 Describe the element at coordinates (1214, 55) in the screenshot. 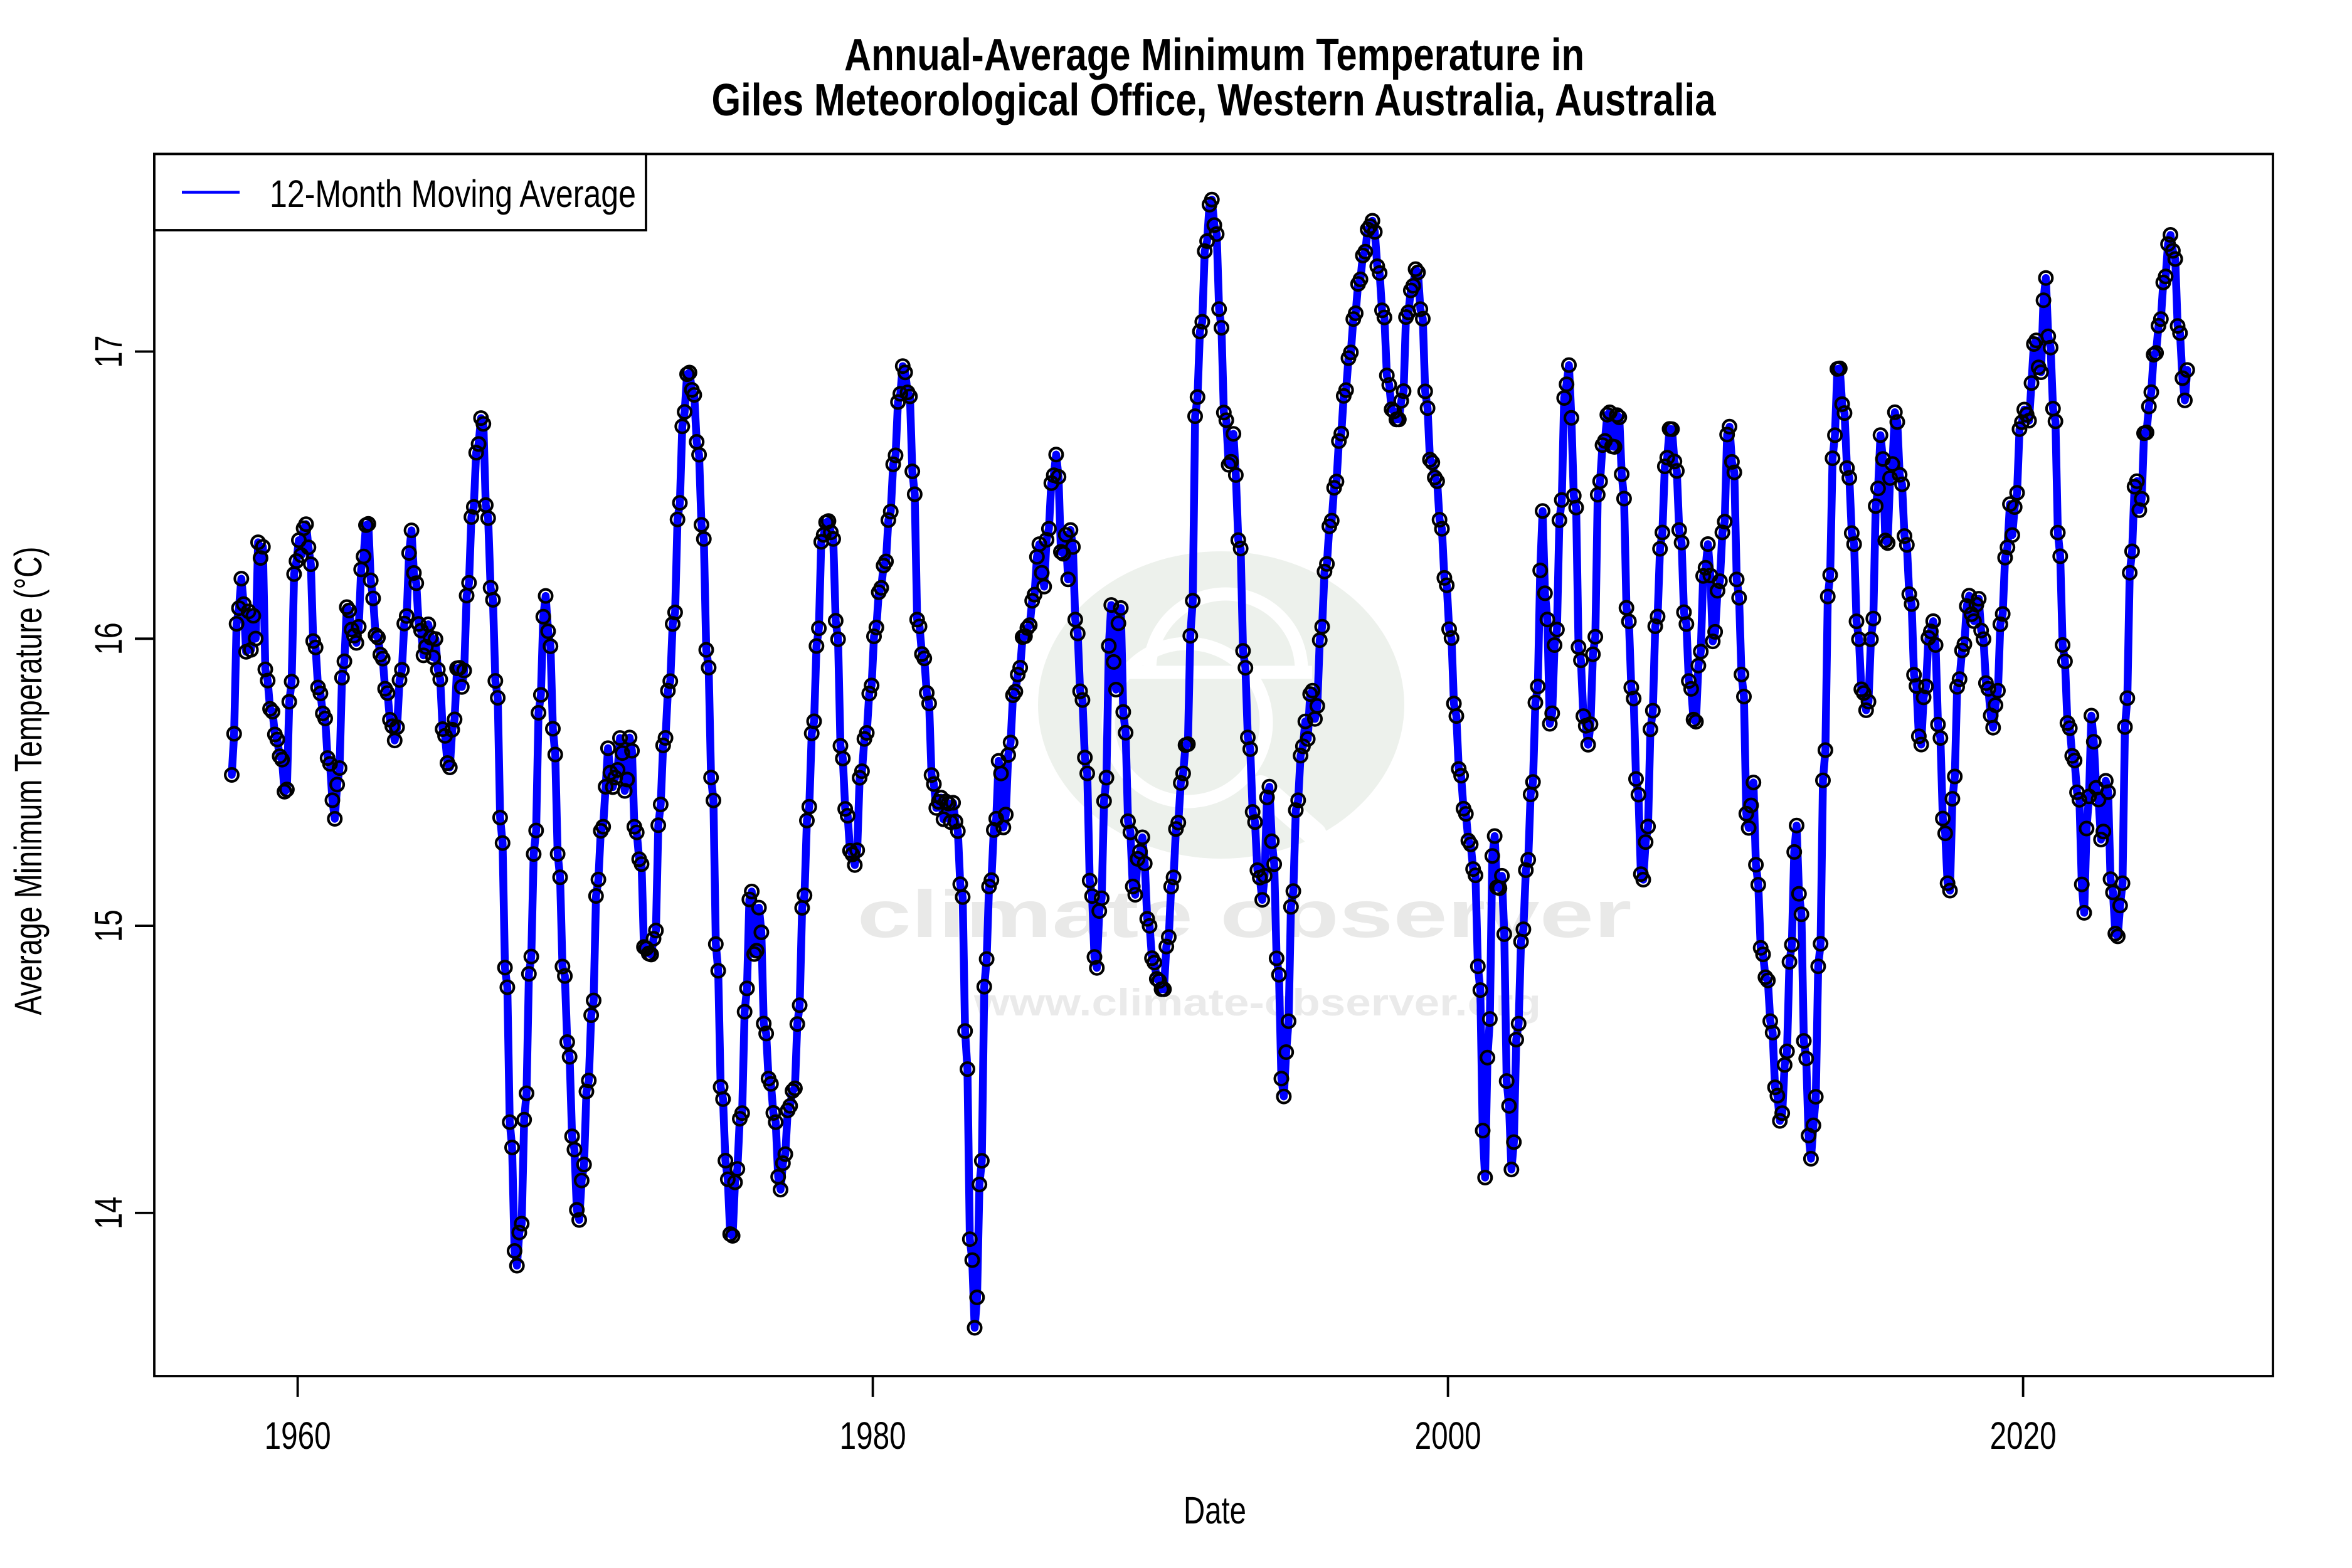

I see `svg-text:Annual-Average Minimum Tempera: Annual-Average Minimum Temperature in` at that location.